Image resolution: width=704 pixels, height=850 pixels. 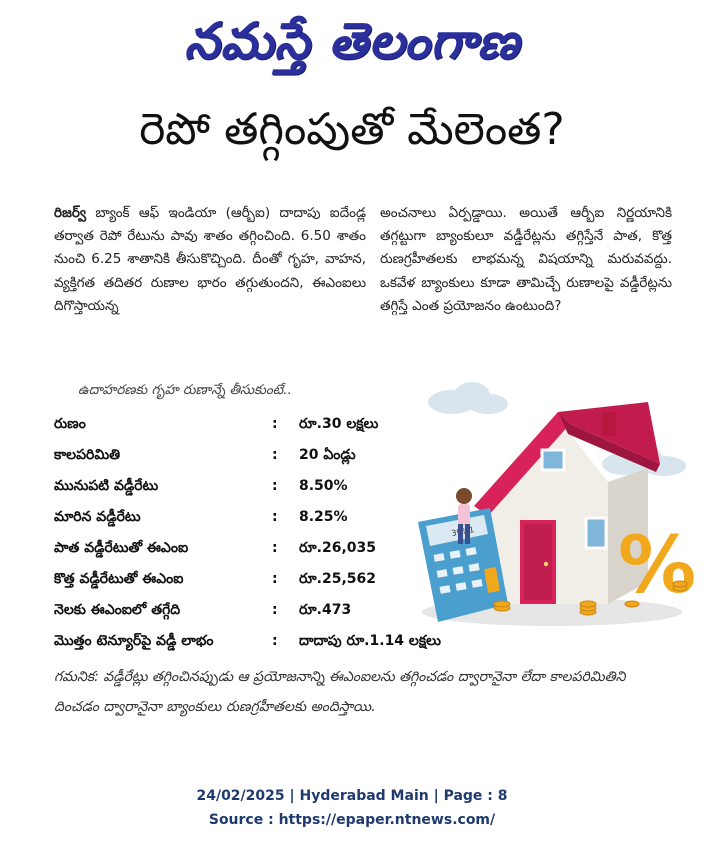 I want to click on table-row-value: 8.25%, so click(x=323, y=517).